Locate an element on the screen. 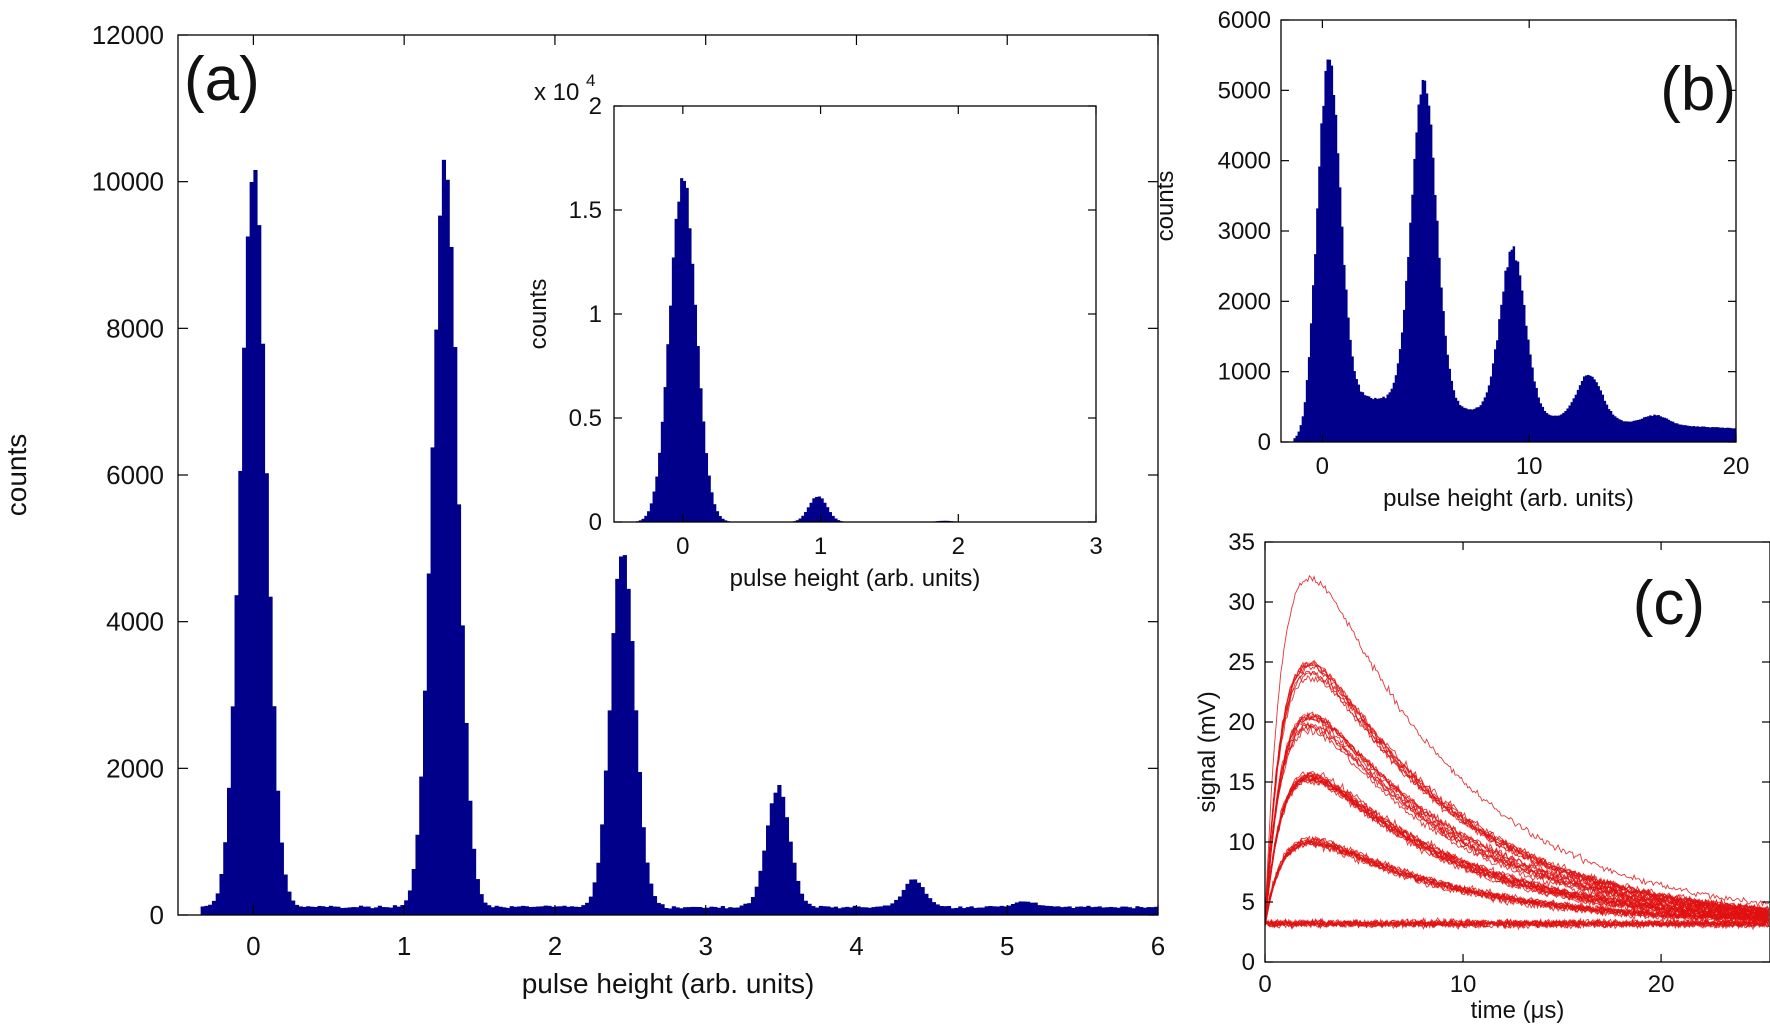 This screenshot has width=1770, height=1036. plot-frame is located at coordinates (1517, 752).